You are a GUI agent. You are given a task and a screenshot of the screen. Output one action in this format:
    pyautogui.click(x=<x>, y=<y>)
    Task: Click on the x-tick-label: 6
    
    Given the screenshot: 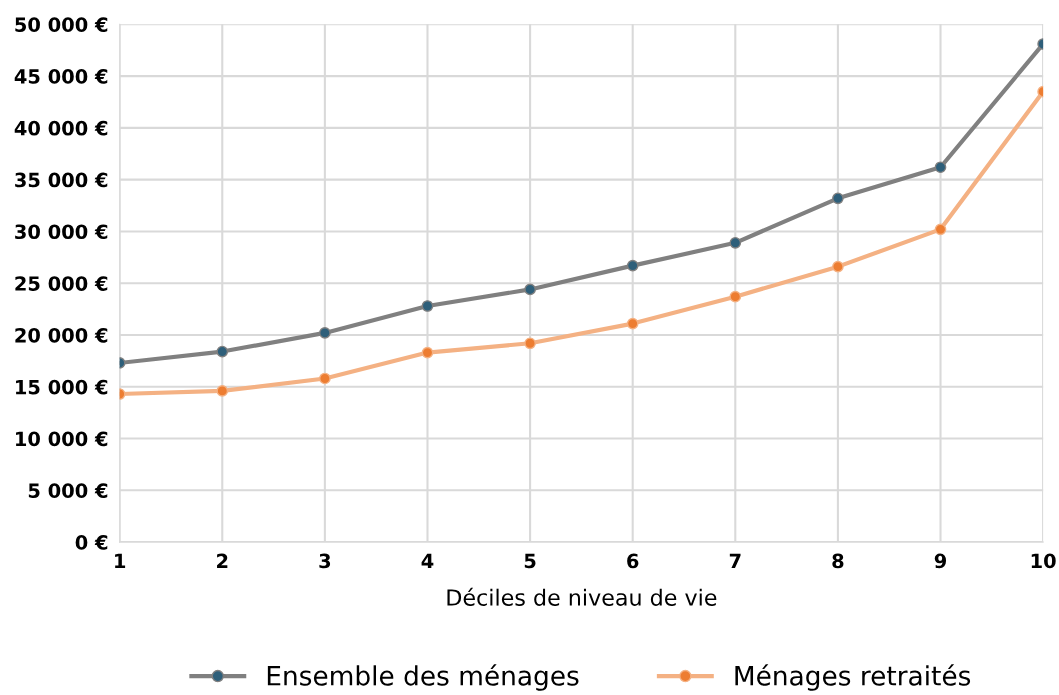 What is the action you would take?
    pyautogui.click(x=633, y=561)
    